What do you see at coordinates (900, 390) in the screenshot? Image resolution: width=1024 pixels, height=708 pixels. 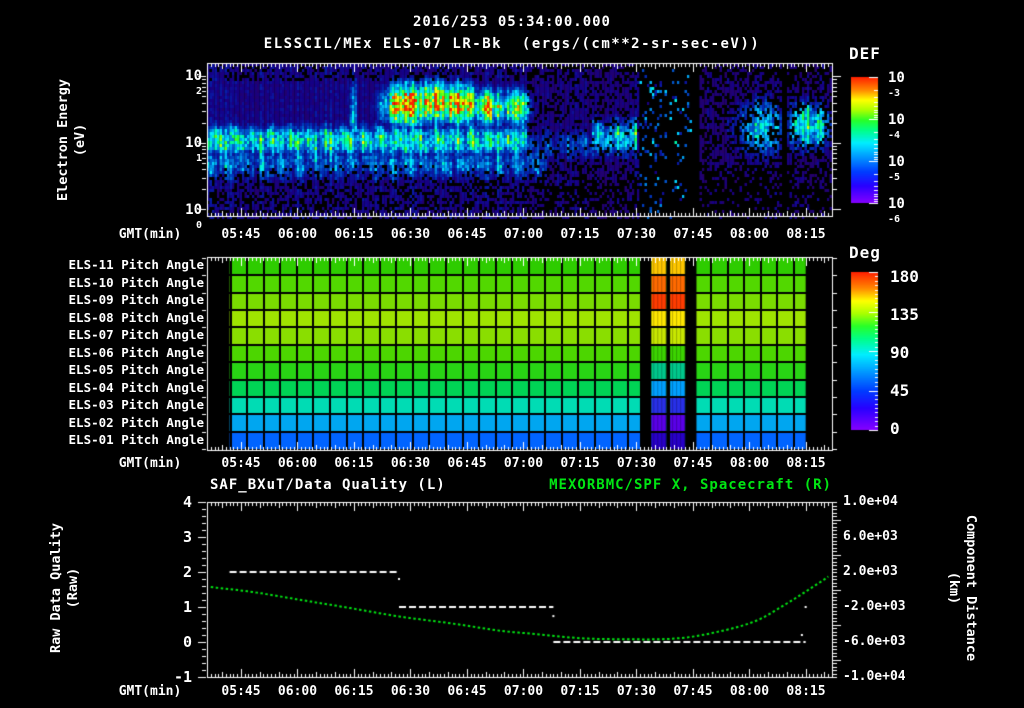 I see `deg-tick-label: 45` at bounding box center [900, 390].